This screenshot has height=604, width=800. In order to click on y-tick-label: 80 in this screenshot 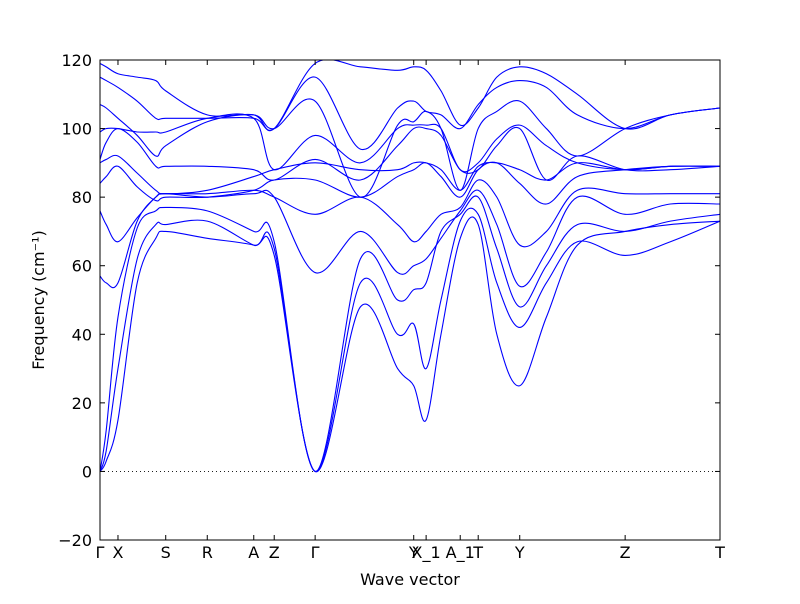, I will do `click(82, 197)`.